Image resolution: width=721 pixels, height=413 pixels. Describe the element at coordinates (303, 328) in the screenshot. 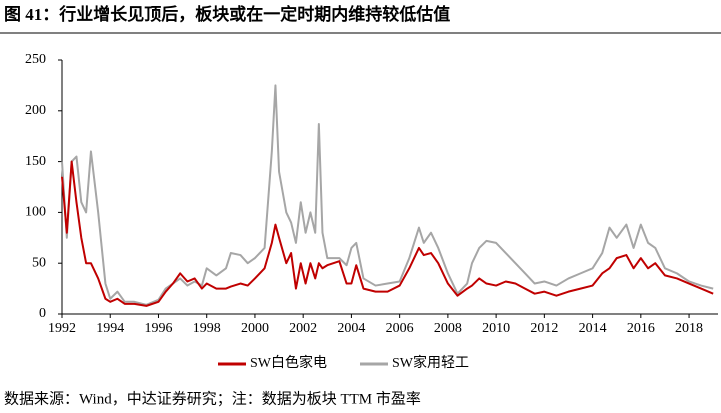

I see `x-tick-label: 2002` at that location.